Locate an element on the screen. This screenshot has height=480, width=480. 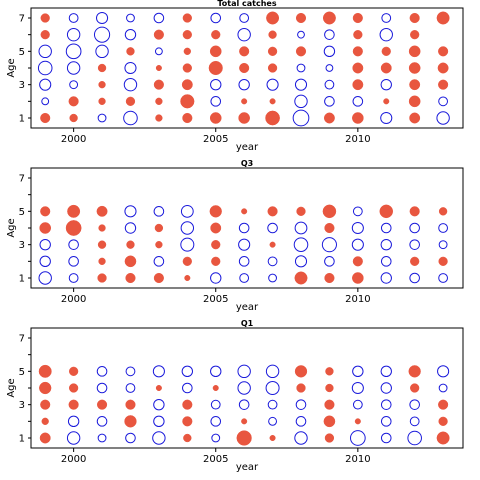
x-tick-label: 2005 is located at coordinates (215, 299).